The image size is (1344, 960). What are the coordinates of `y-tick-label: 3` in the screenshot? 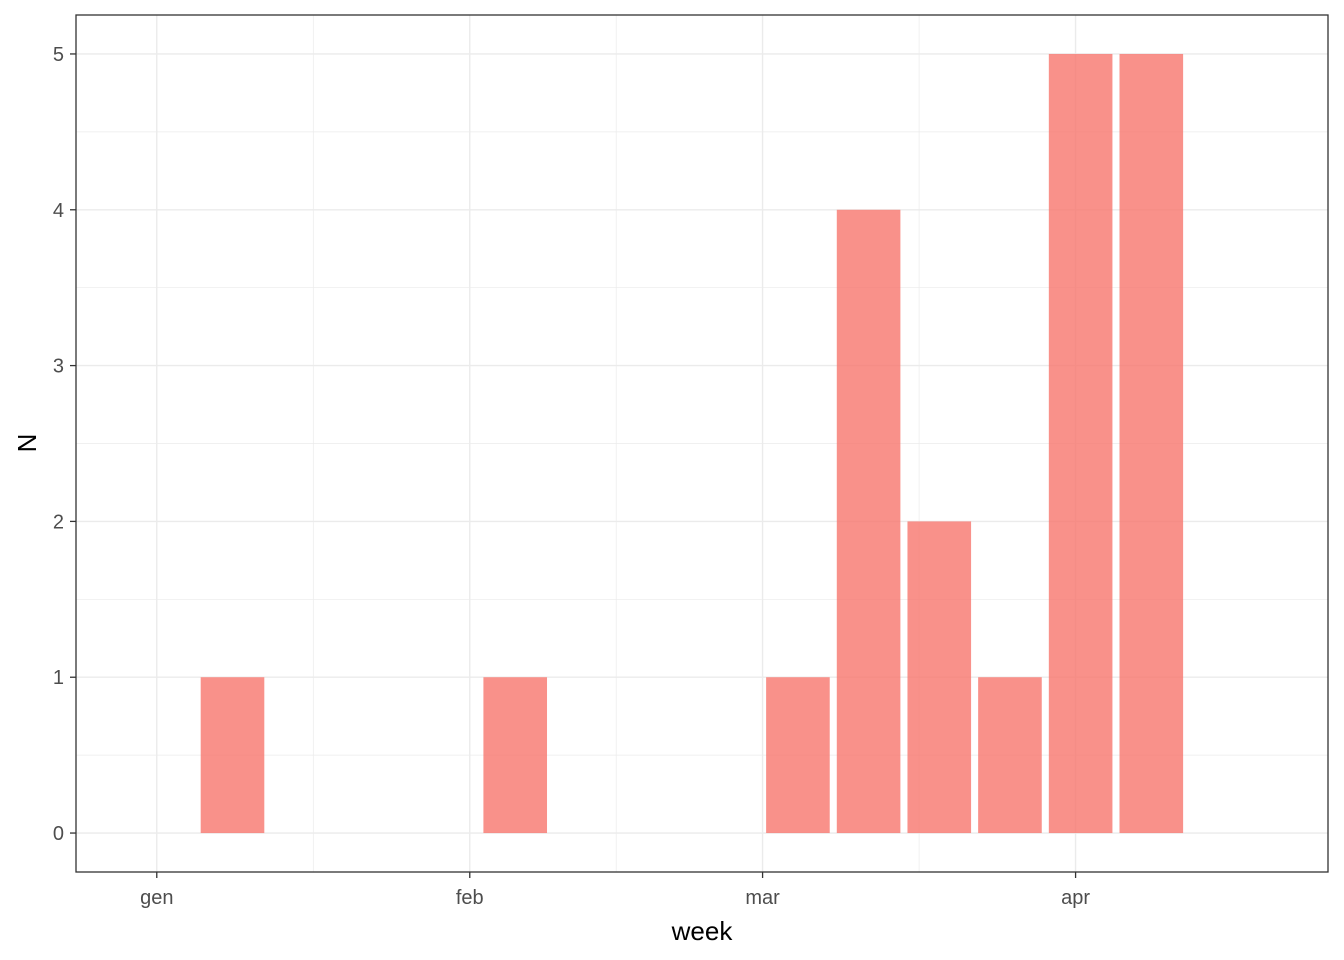 It's located at (58, 367).